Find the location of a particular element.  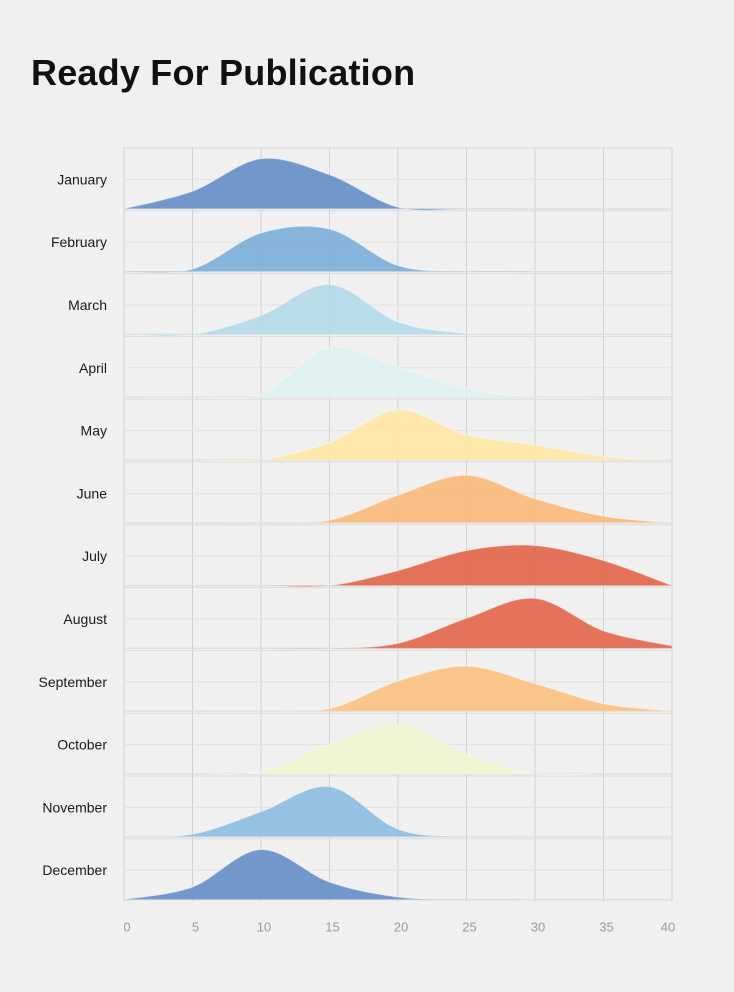

y-label-september: September is located at coordinates (73, 682).